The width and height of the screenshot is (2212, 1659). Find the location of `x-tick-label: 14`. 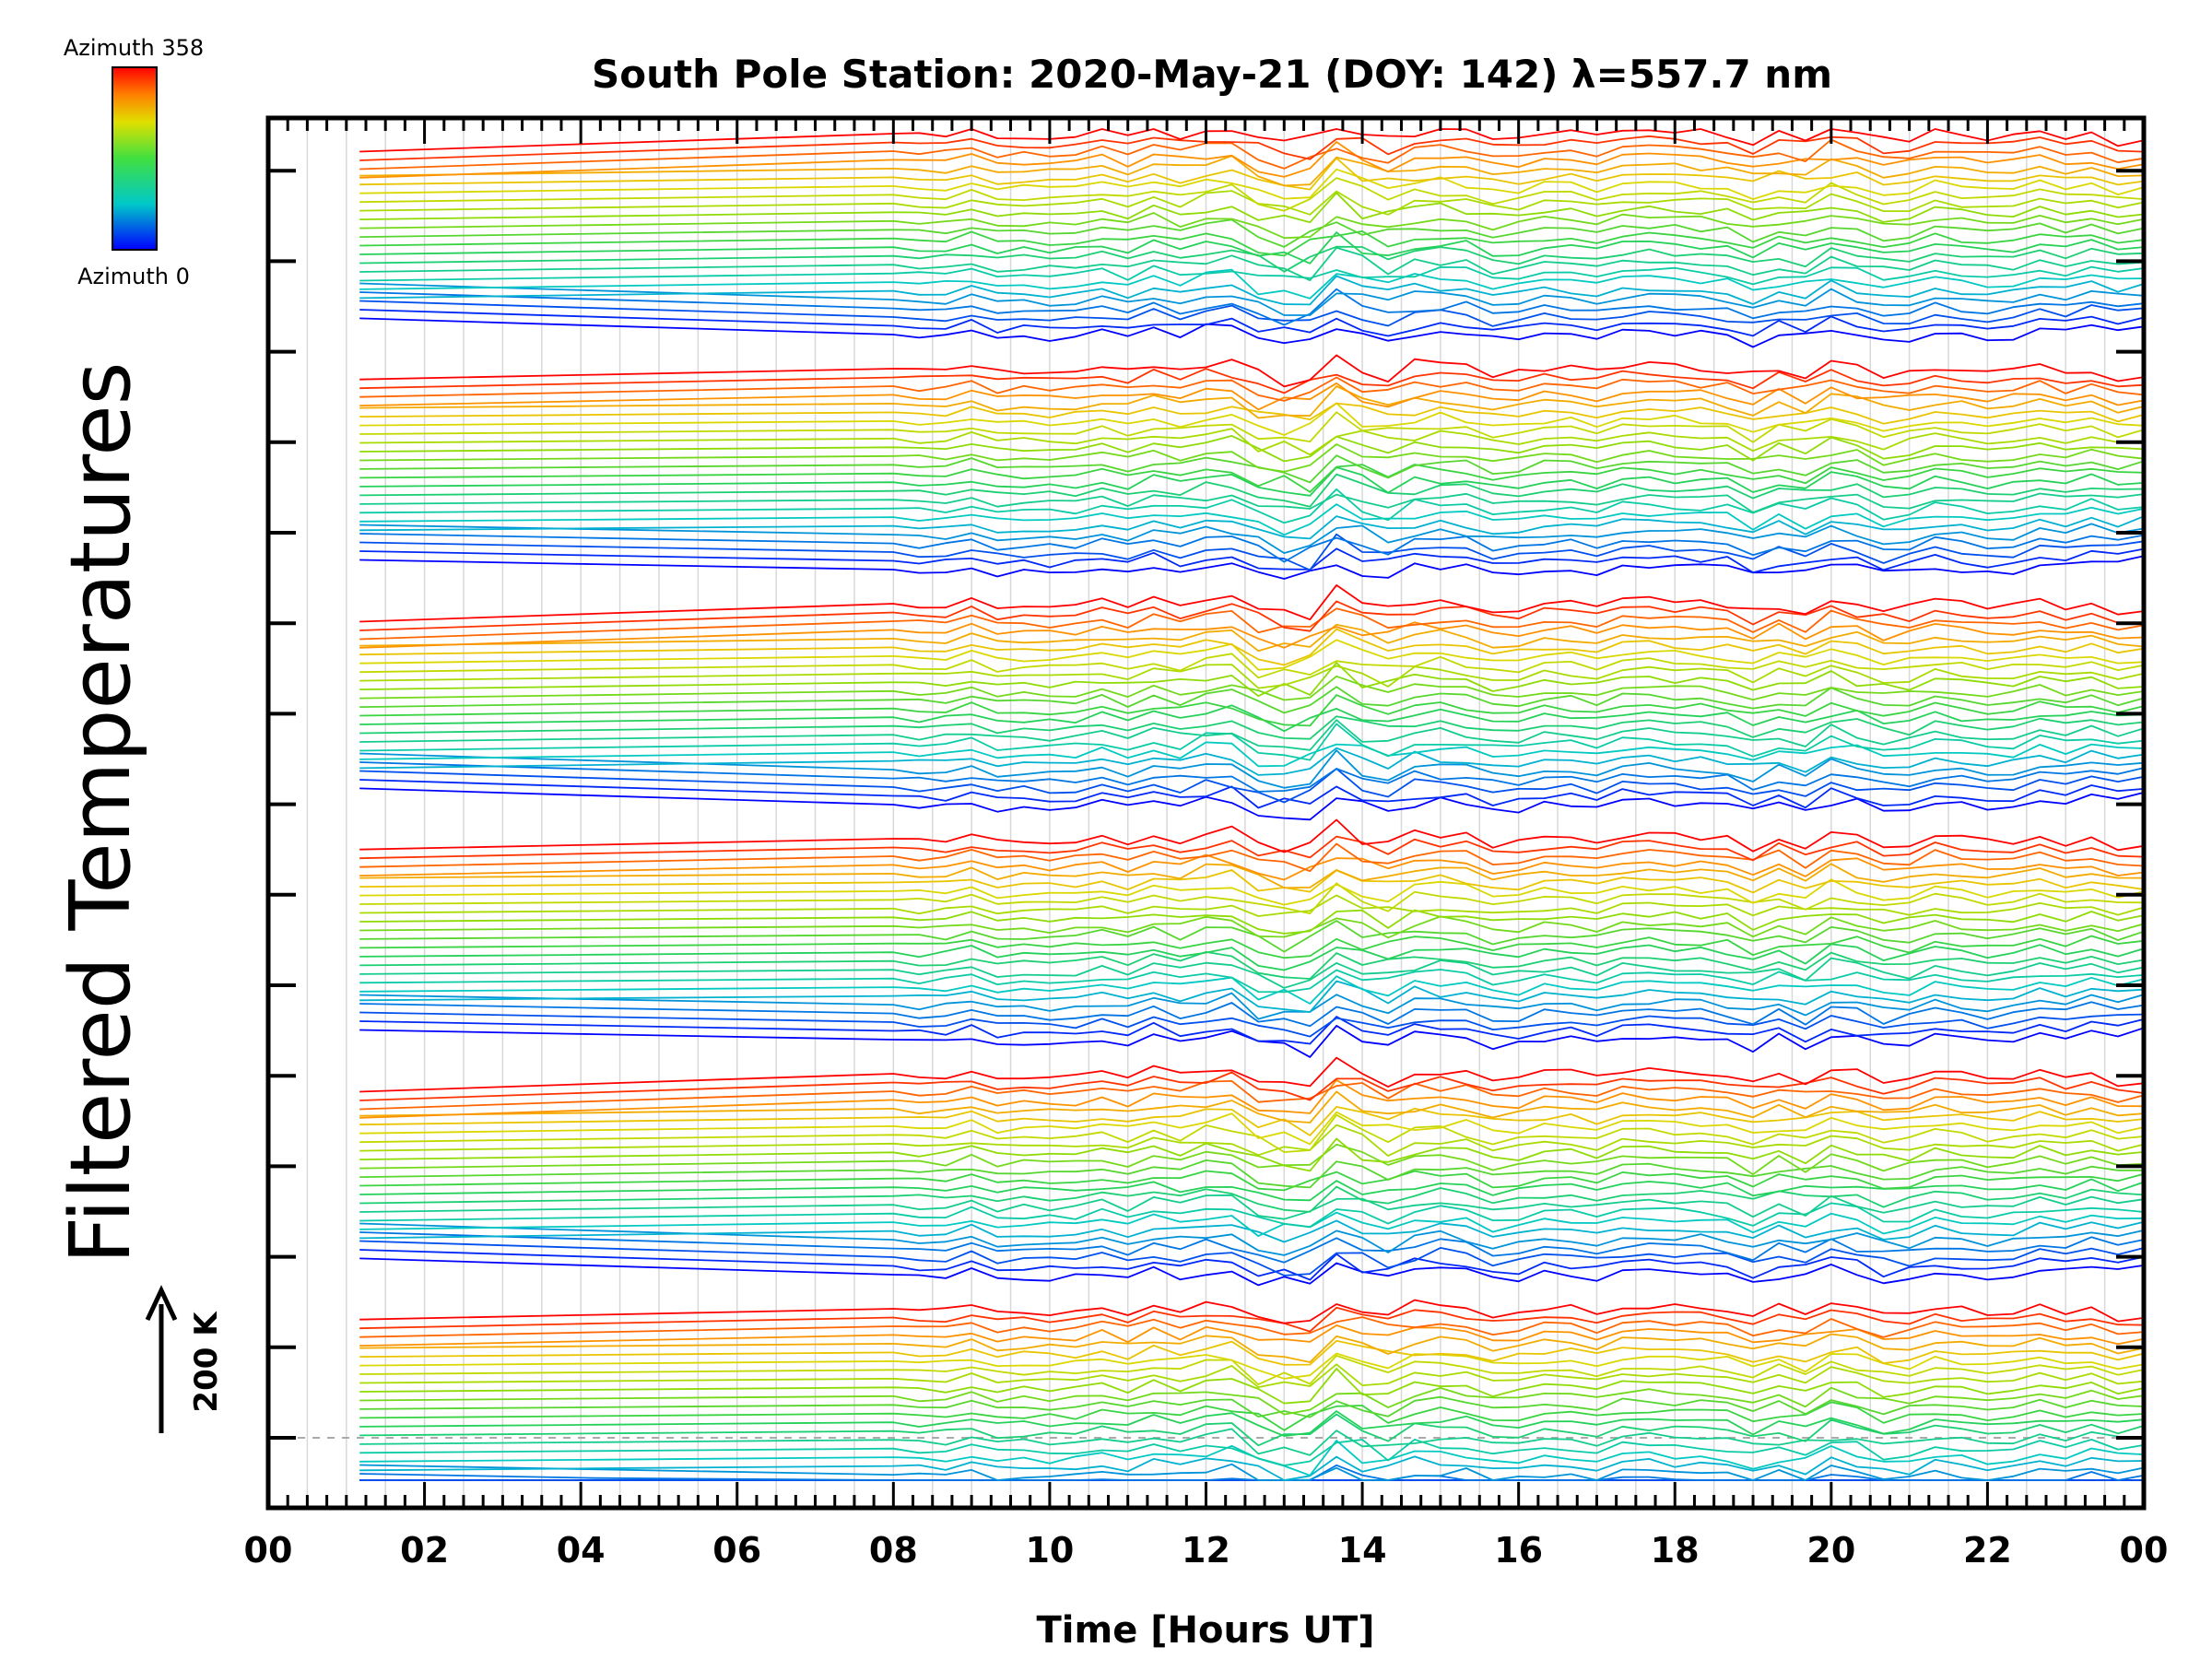

x-tick-label: 14 is located at coordinates (1362, 1550).